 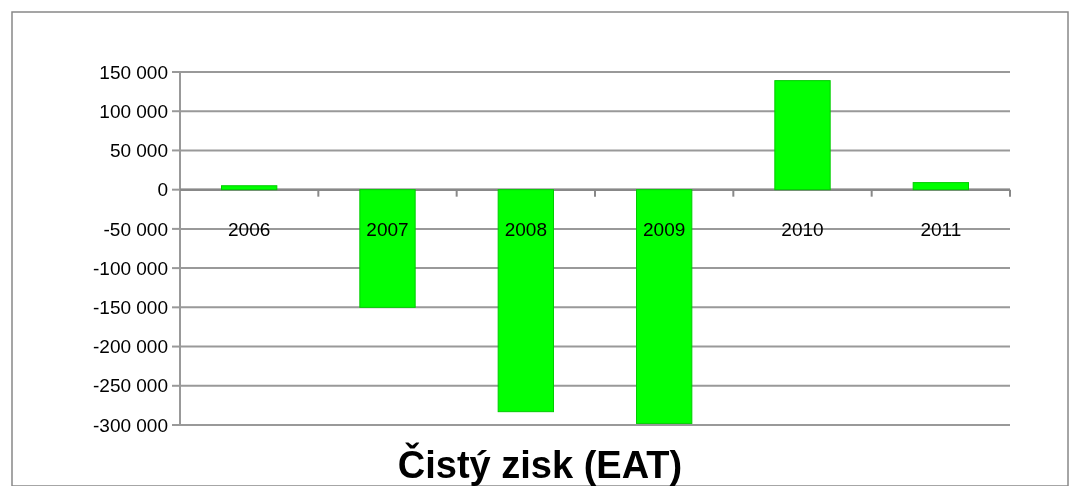 What do you see at coordinates (540, 464) in the screenshot?
I see `text: Čistý zisk (EAT)` at bounding box center [540, 464].